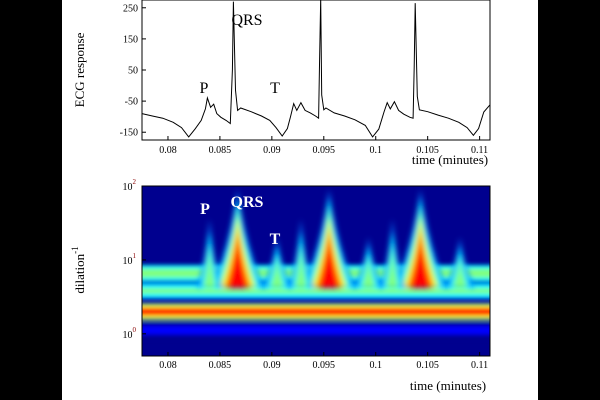 The height and width of the screenshot is (400, 600). Describe the element at coordinates (131, 102) in the screenshot. I see `ecg-y-tick-label: -50` at that location.